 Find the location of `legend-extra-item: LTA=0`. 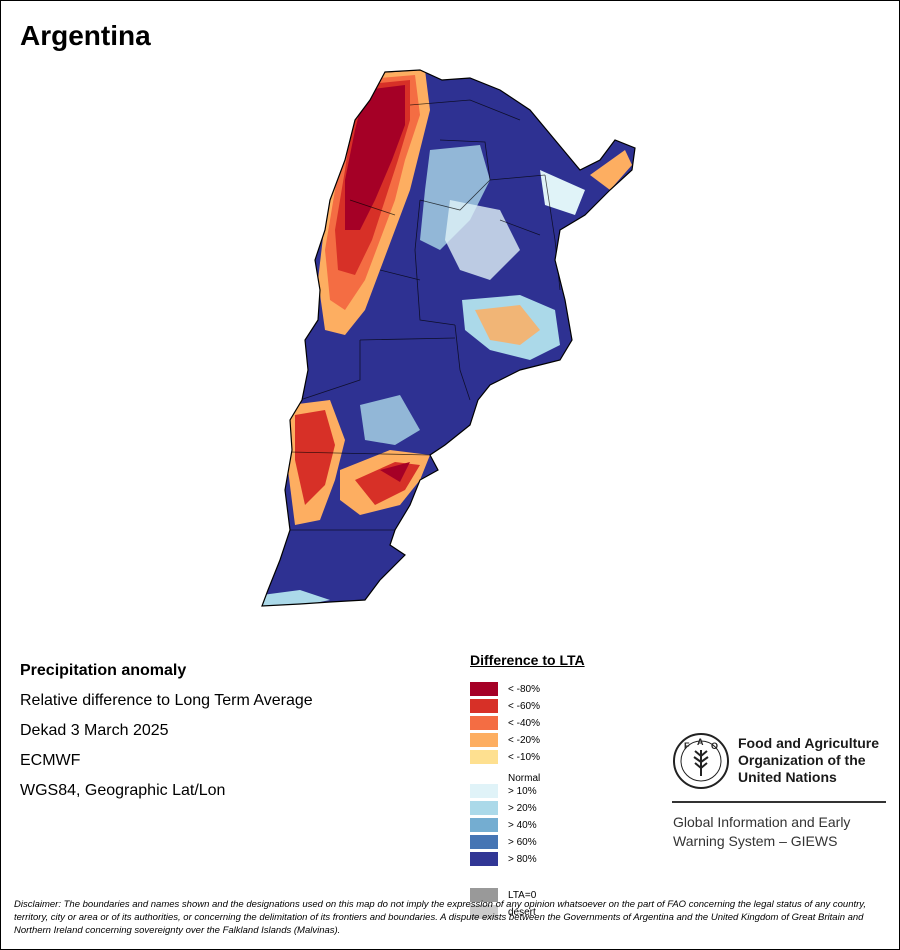

legend-extra-item: LTA=0 is located at coordinates (503, 895).